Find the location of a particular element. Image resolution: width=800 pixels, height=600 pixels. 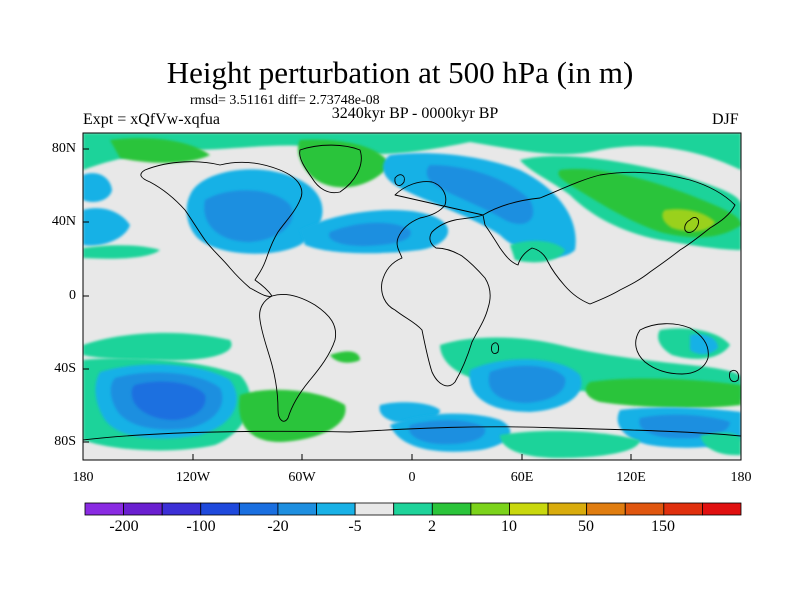

antarctica-coast is located at coordinates (412, 433).